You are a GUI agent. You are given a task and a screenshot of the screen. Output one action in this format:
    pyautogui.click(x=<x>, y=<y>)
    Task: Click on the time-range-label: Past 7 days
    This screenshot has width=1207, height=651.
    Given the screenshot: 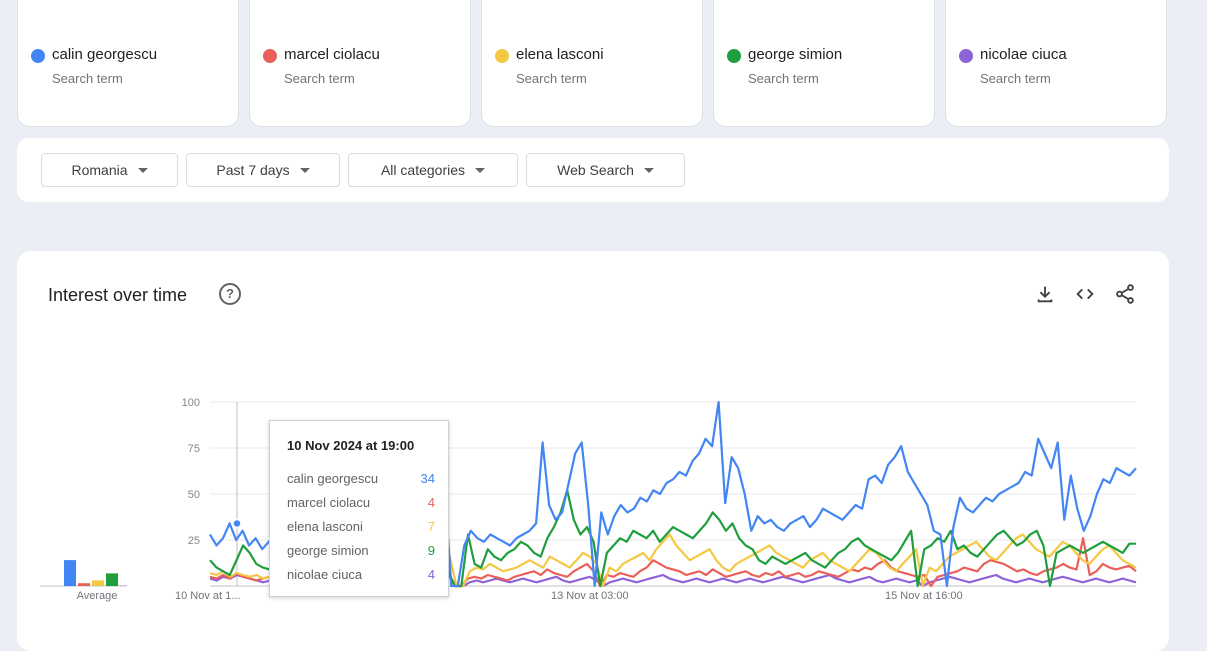 What is the action you would take?
    pyautogui.click(x=252, y=170)
    